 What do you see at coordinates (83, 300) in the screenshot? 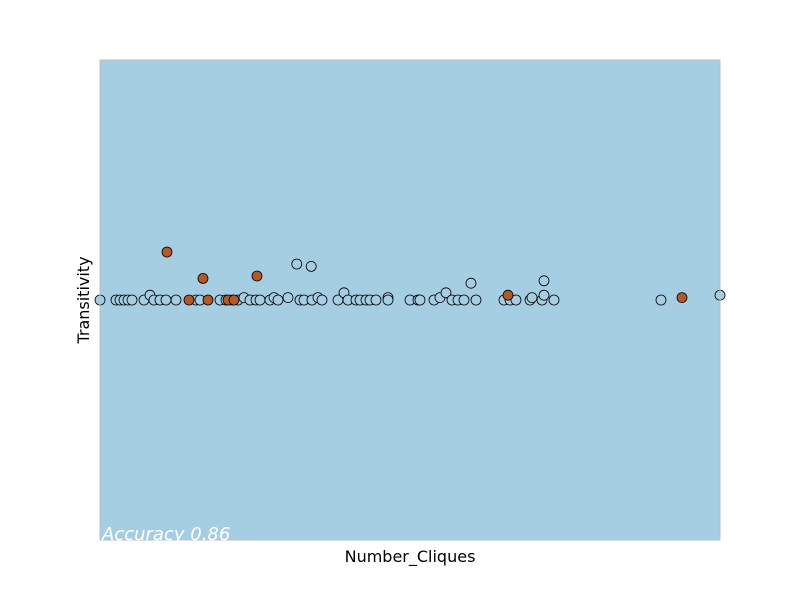
I see `y-axis-label: Transitivity` at bounding box center [83, 300].